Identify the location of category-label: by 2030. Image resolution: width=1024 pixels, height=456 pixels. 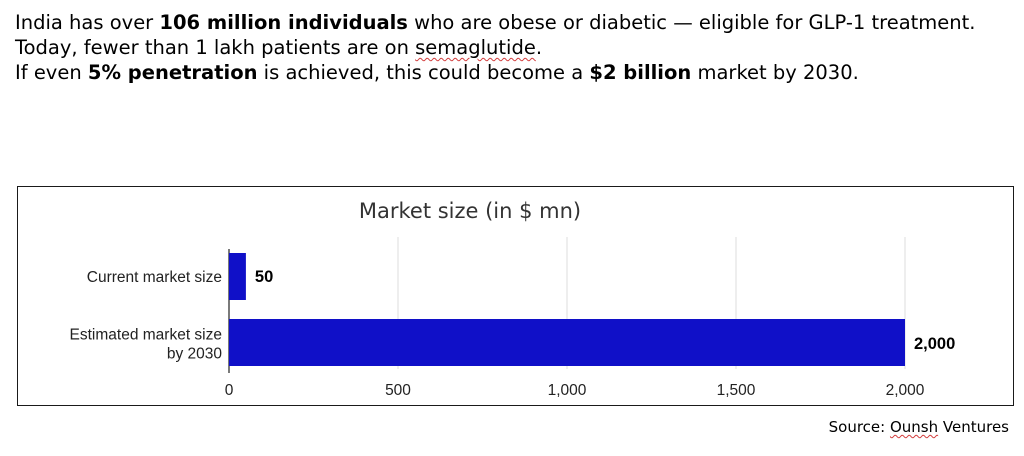
(195, 354).